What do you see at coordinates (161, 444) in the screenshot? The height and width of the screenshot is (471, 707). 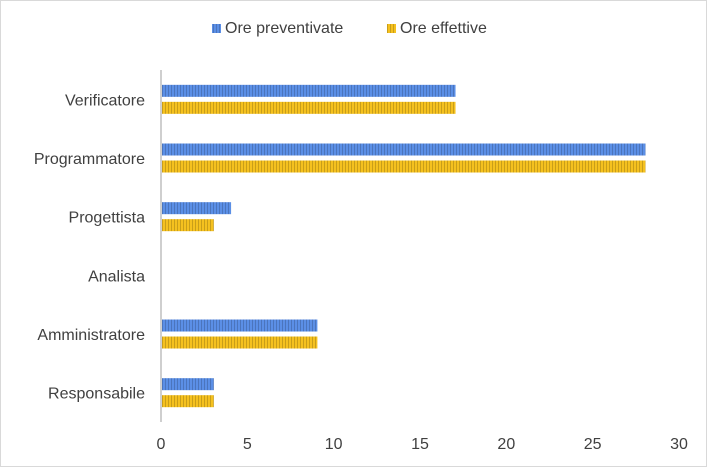 I see `x-tick-label: 0` at bounding box center [161, 444].